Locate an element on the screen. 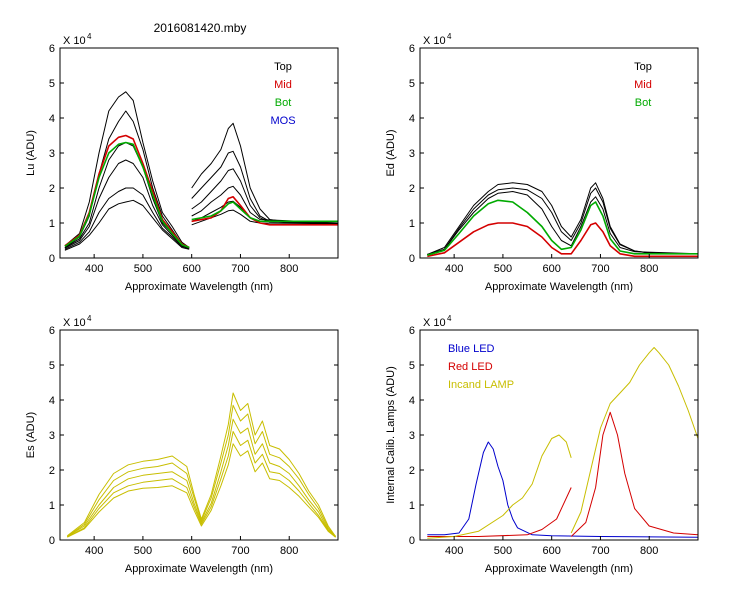 This screenshot has height=600, width=750. y-axis-label: Ed (ADU) is located at coordinates (391, 152).